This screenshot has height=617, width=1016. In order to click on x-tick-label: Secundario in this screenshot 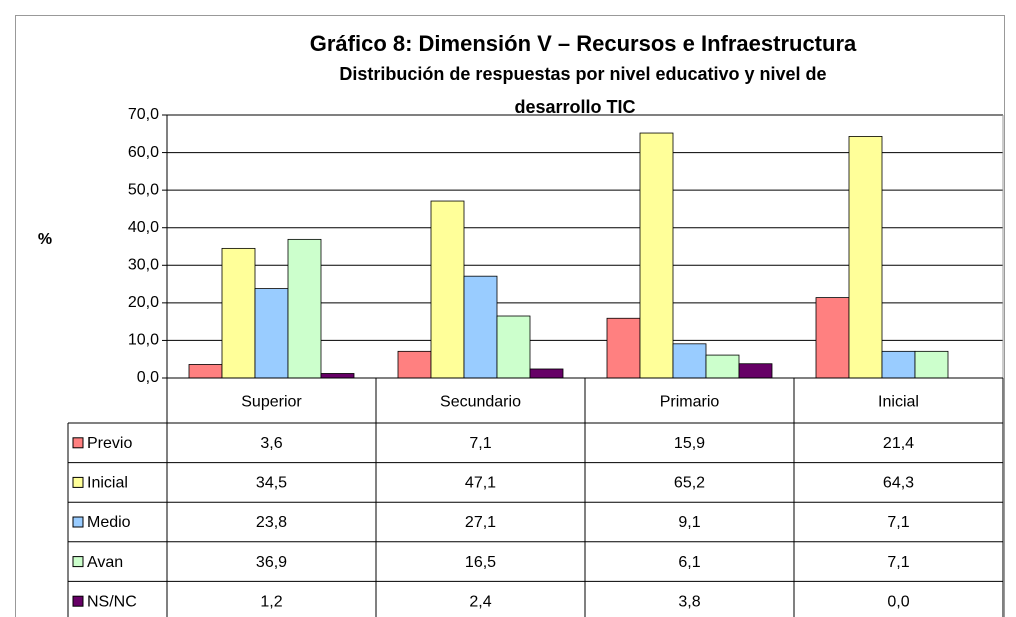, I will do `click(480, 402)`.